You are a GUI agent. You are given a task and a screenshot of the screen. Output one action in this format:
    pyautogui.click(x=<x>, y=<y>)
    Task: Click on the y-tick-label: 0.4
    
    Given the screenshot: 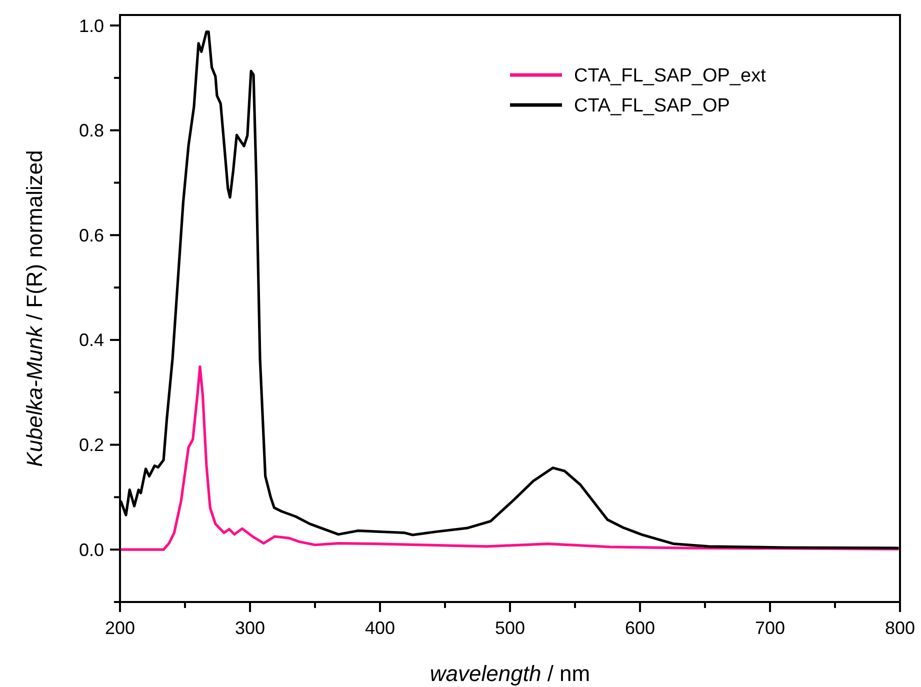 What is the action you would take?
    pyautogui.click(x=91, y=340)
    